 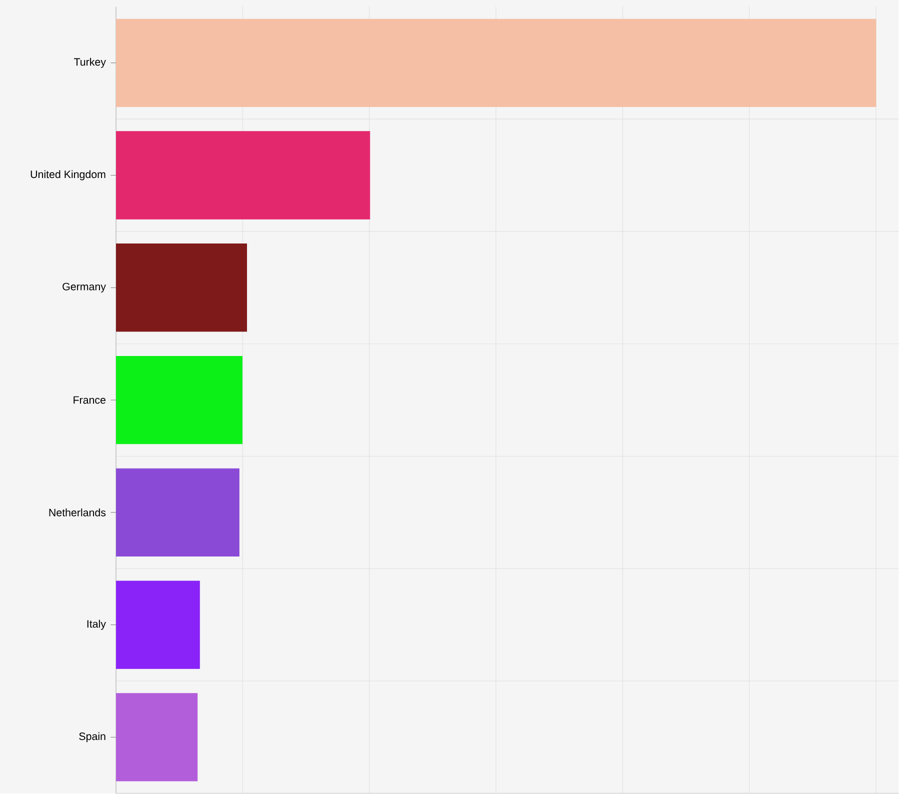 I want to click on y-tick-label: United Kingdom, so click(x=68, y=175).